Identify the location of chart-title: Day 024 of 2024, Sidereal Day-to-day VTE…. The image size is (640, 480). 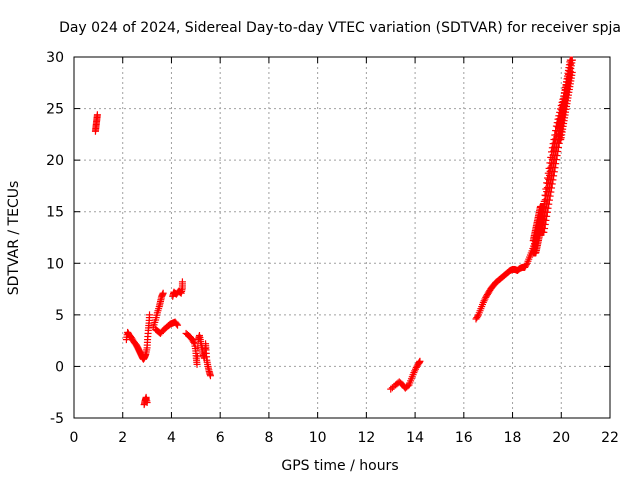
(340, 28).